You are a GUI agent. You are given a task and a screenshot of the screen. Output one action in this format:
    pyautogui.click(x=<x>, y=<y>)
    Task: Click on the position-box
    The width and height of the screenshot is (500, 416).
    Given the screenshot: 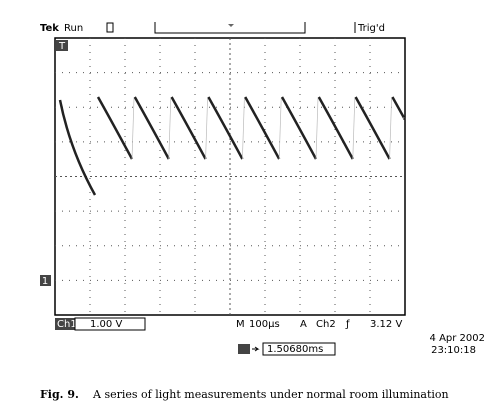 What is the action you would take?
    pyautogui.click(x=299, y=349)
    